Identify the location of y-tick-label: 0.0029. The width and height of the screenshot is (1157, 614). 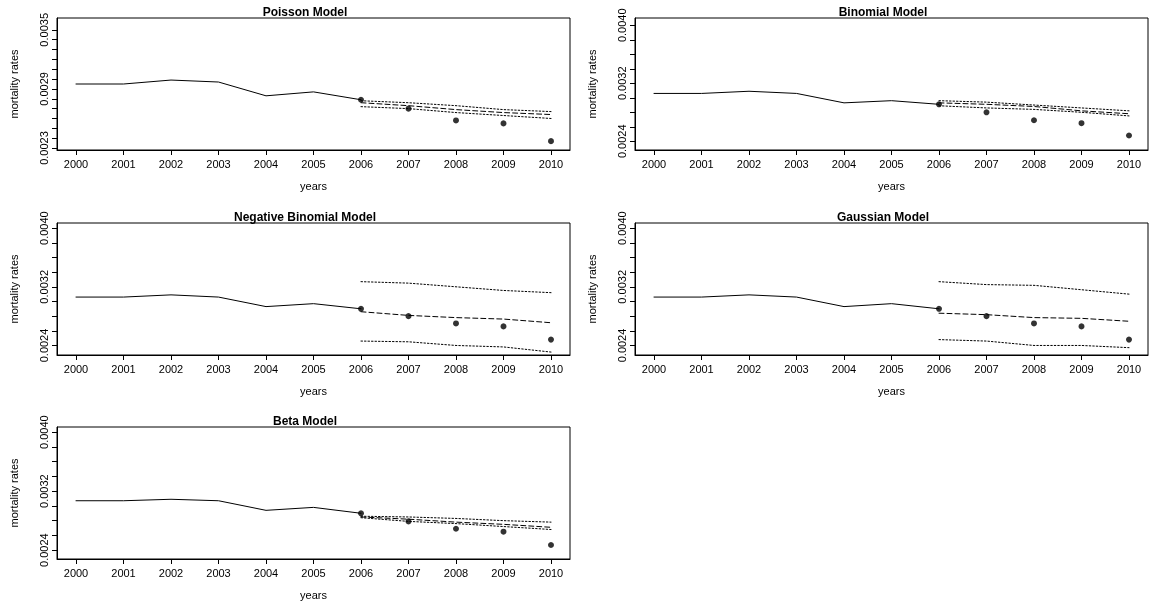
(43, 89).